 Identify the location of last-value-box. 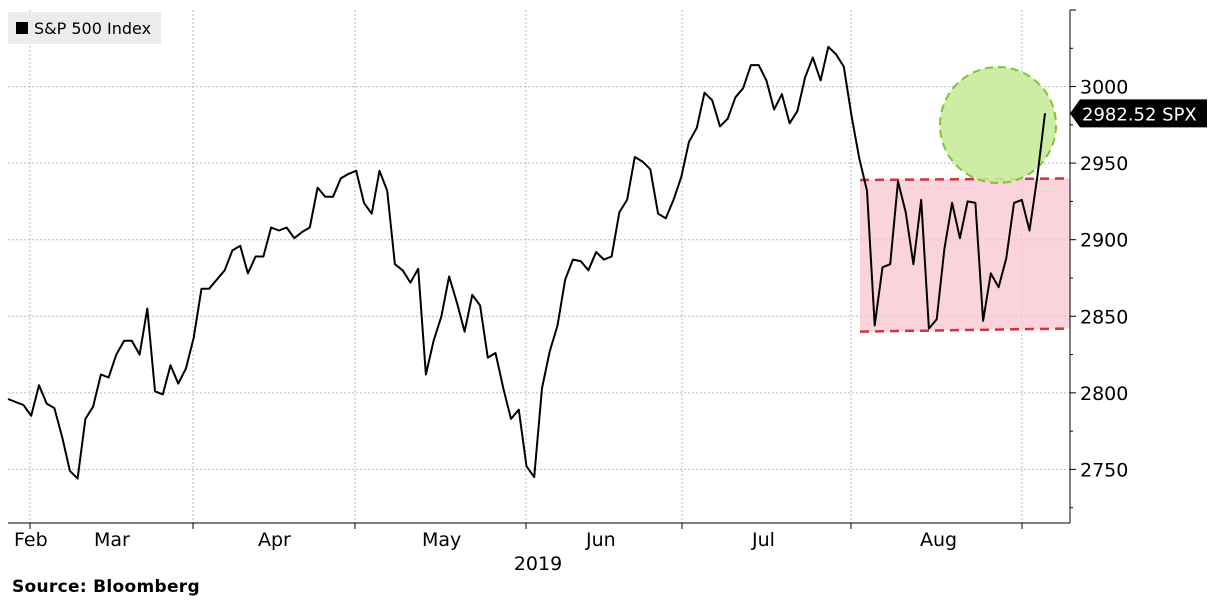
(1138, 113).